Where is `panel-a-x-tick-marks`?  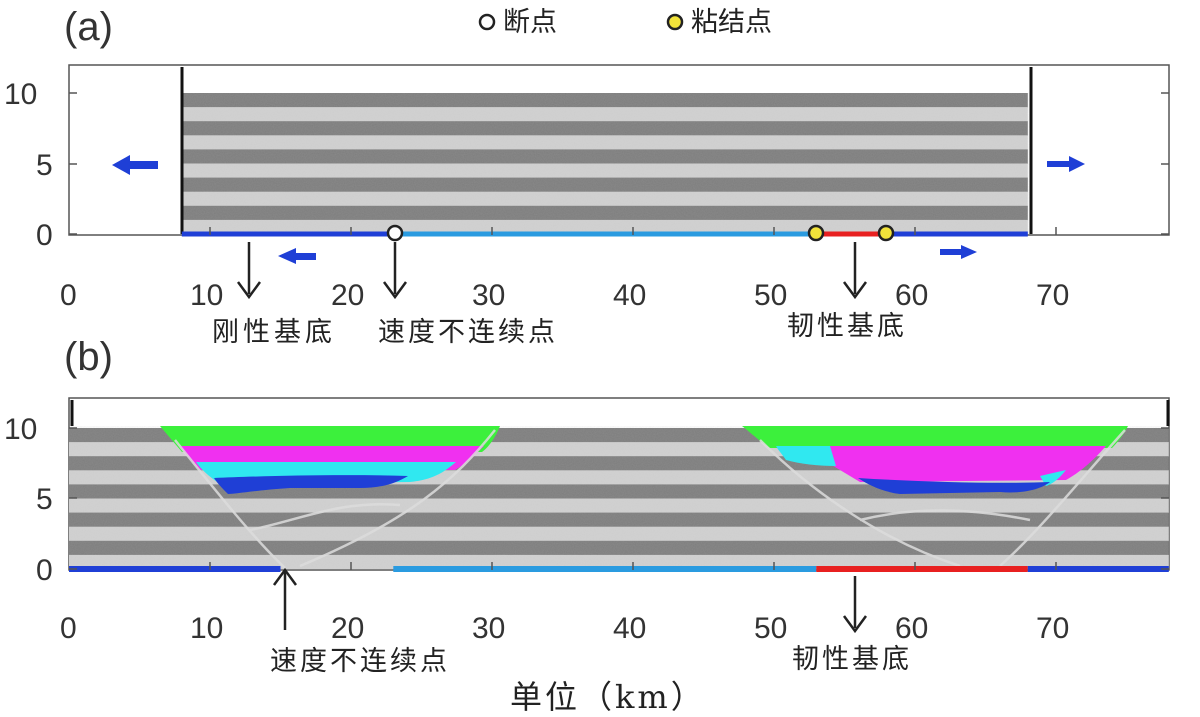 panel-a-x-tick-marks is located at coordinates (633, 231).